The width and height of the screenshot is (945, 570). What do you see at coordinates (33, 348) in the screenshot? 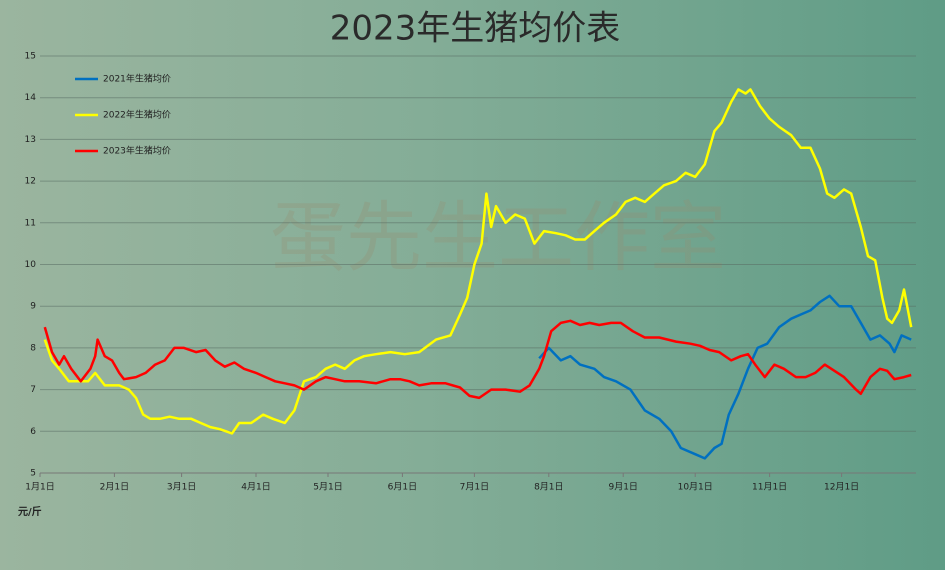
I see `y-tick-label: 8` at bounding box center [33, 348].